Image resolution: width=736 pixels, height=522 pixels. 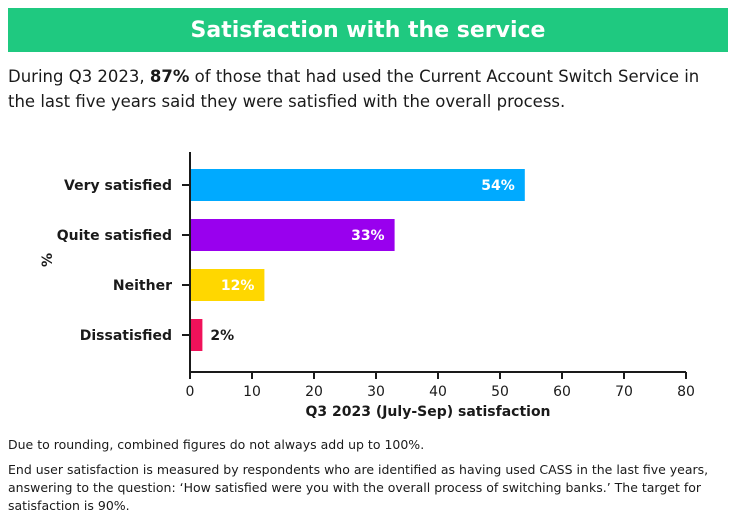 I want to click on x-tick-label-2: 20, so click(x=314, y=392).